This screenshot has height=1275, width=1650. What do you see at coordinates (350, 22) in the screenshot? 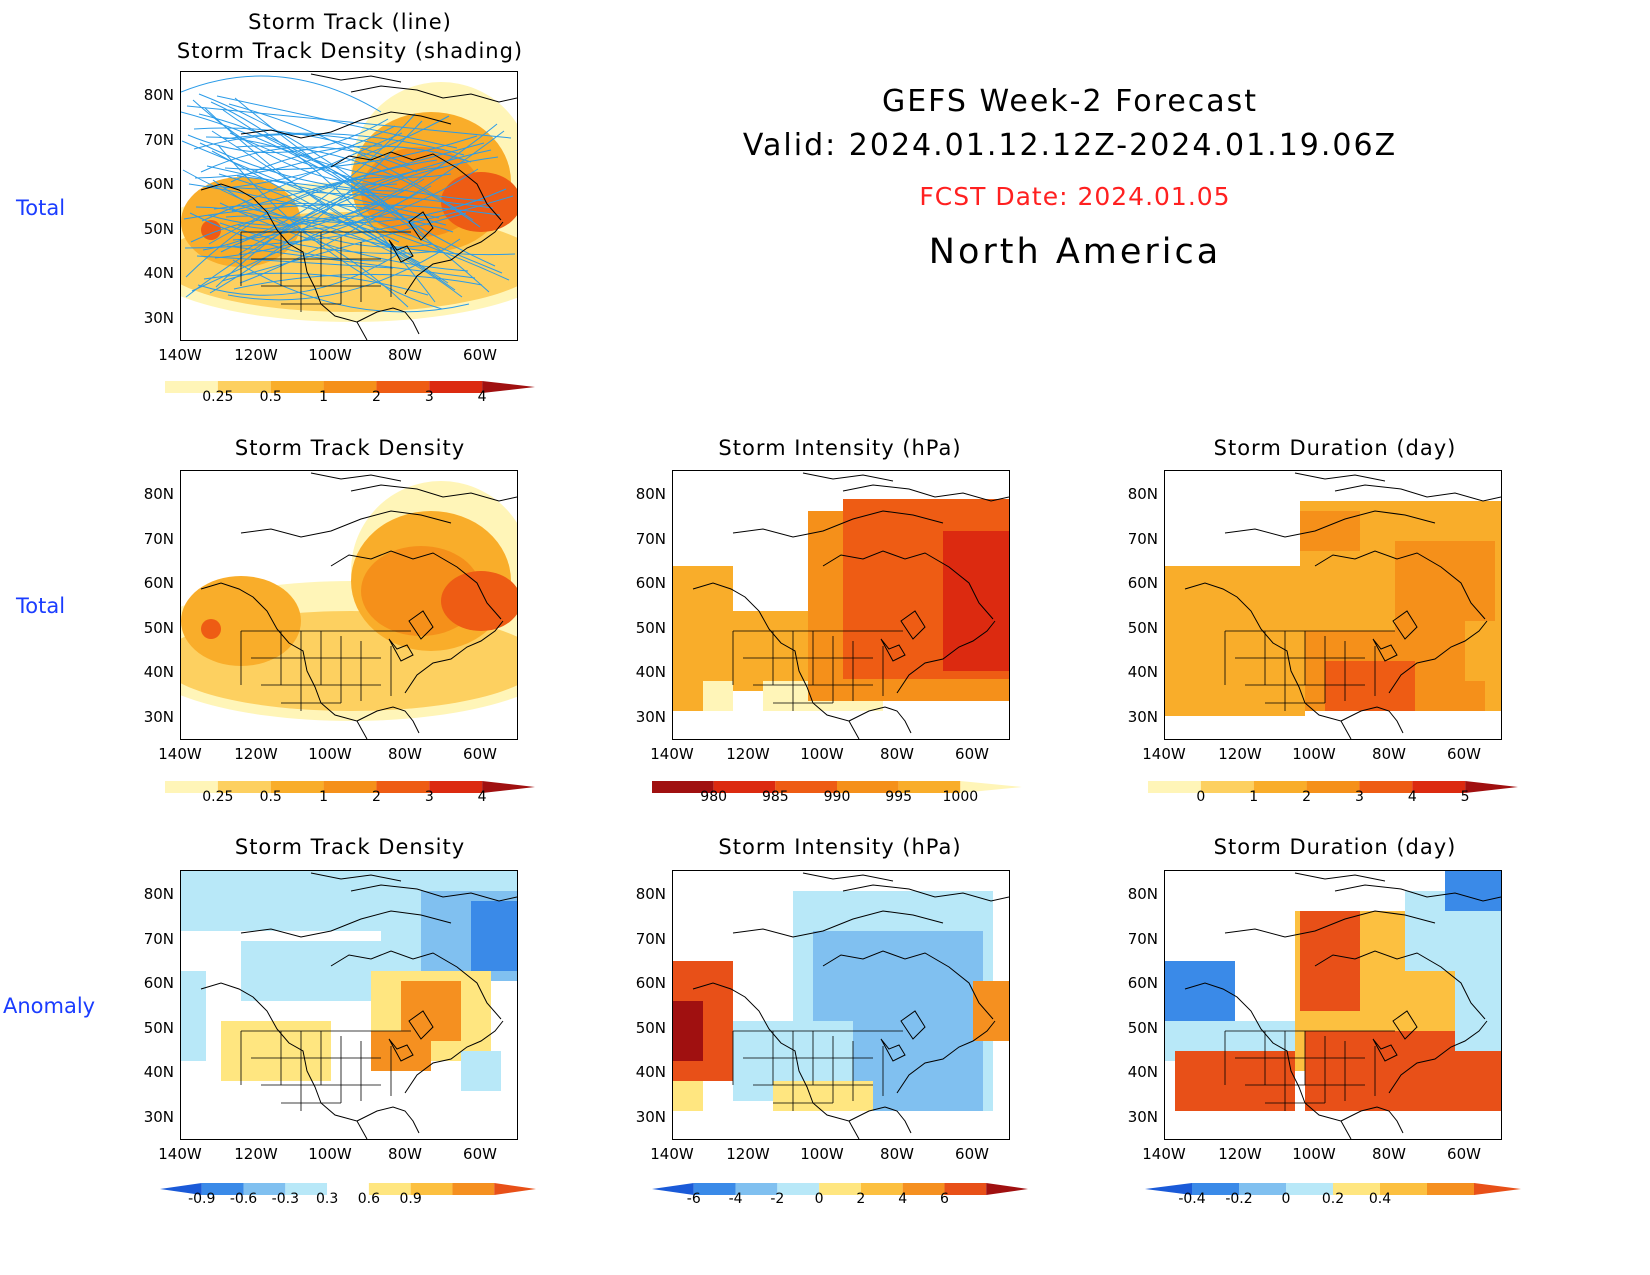
I see `top-panel-title-line1: Storm Track (line)` at bounding box center [350, 22].